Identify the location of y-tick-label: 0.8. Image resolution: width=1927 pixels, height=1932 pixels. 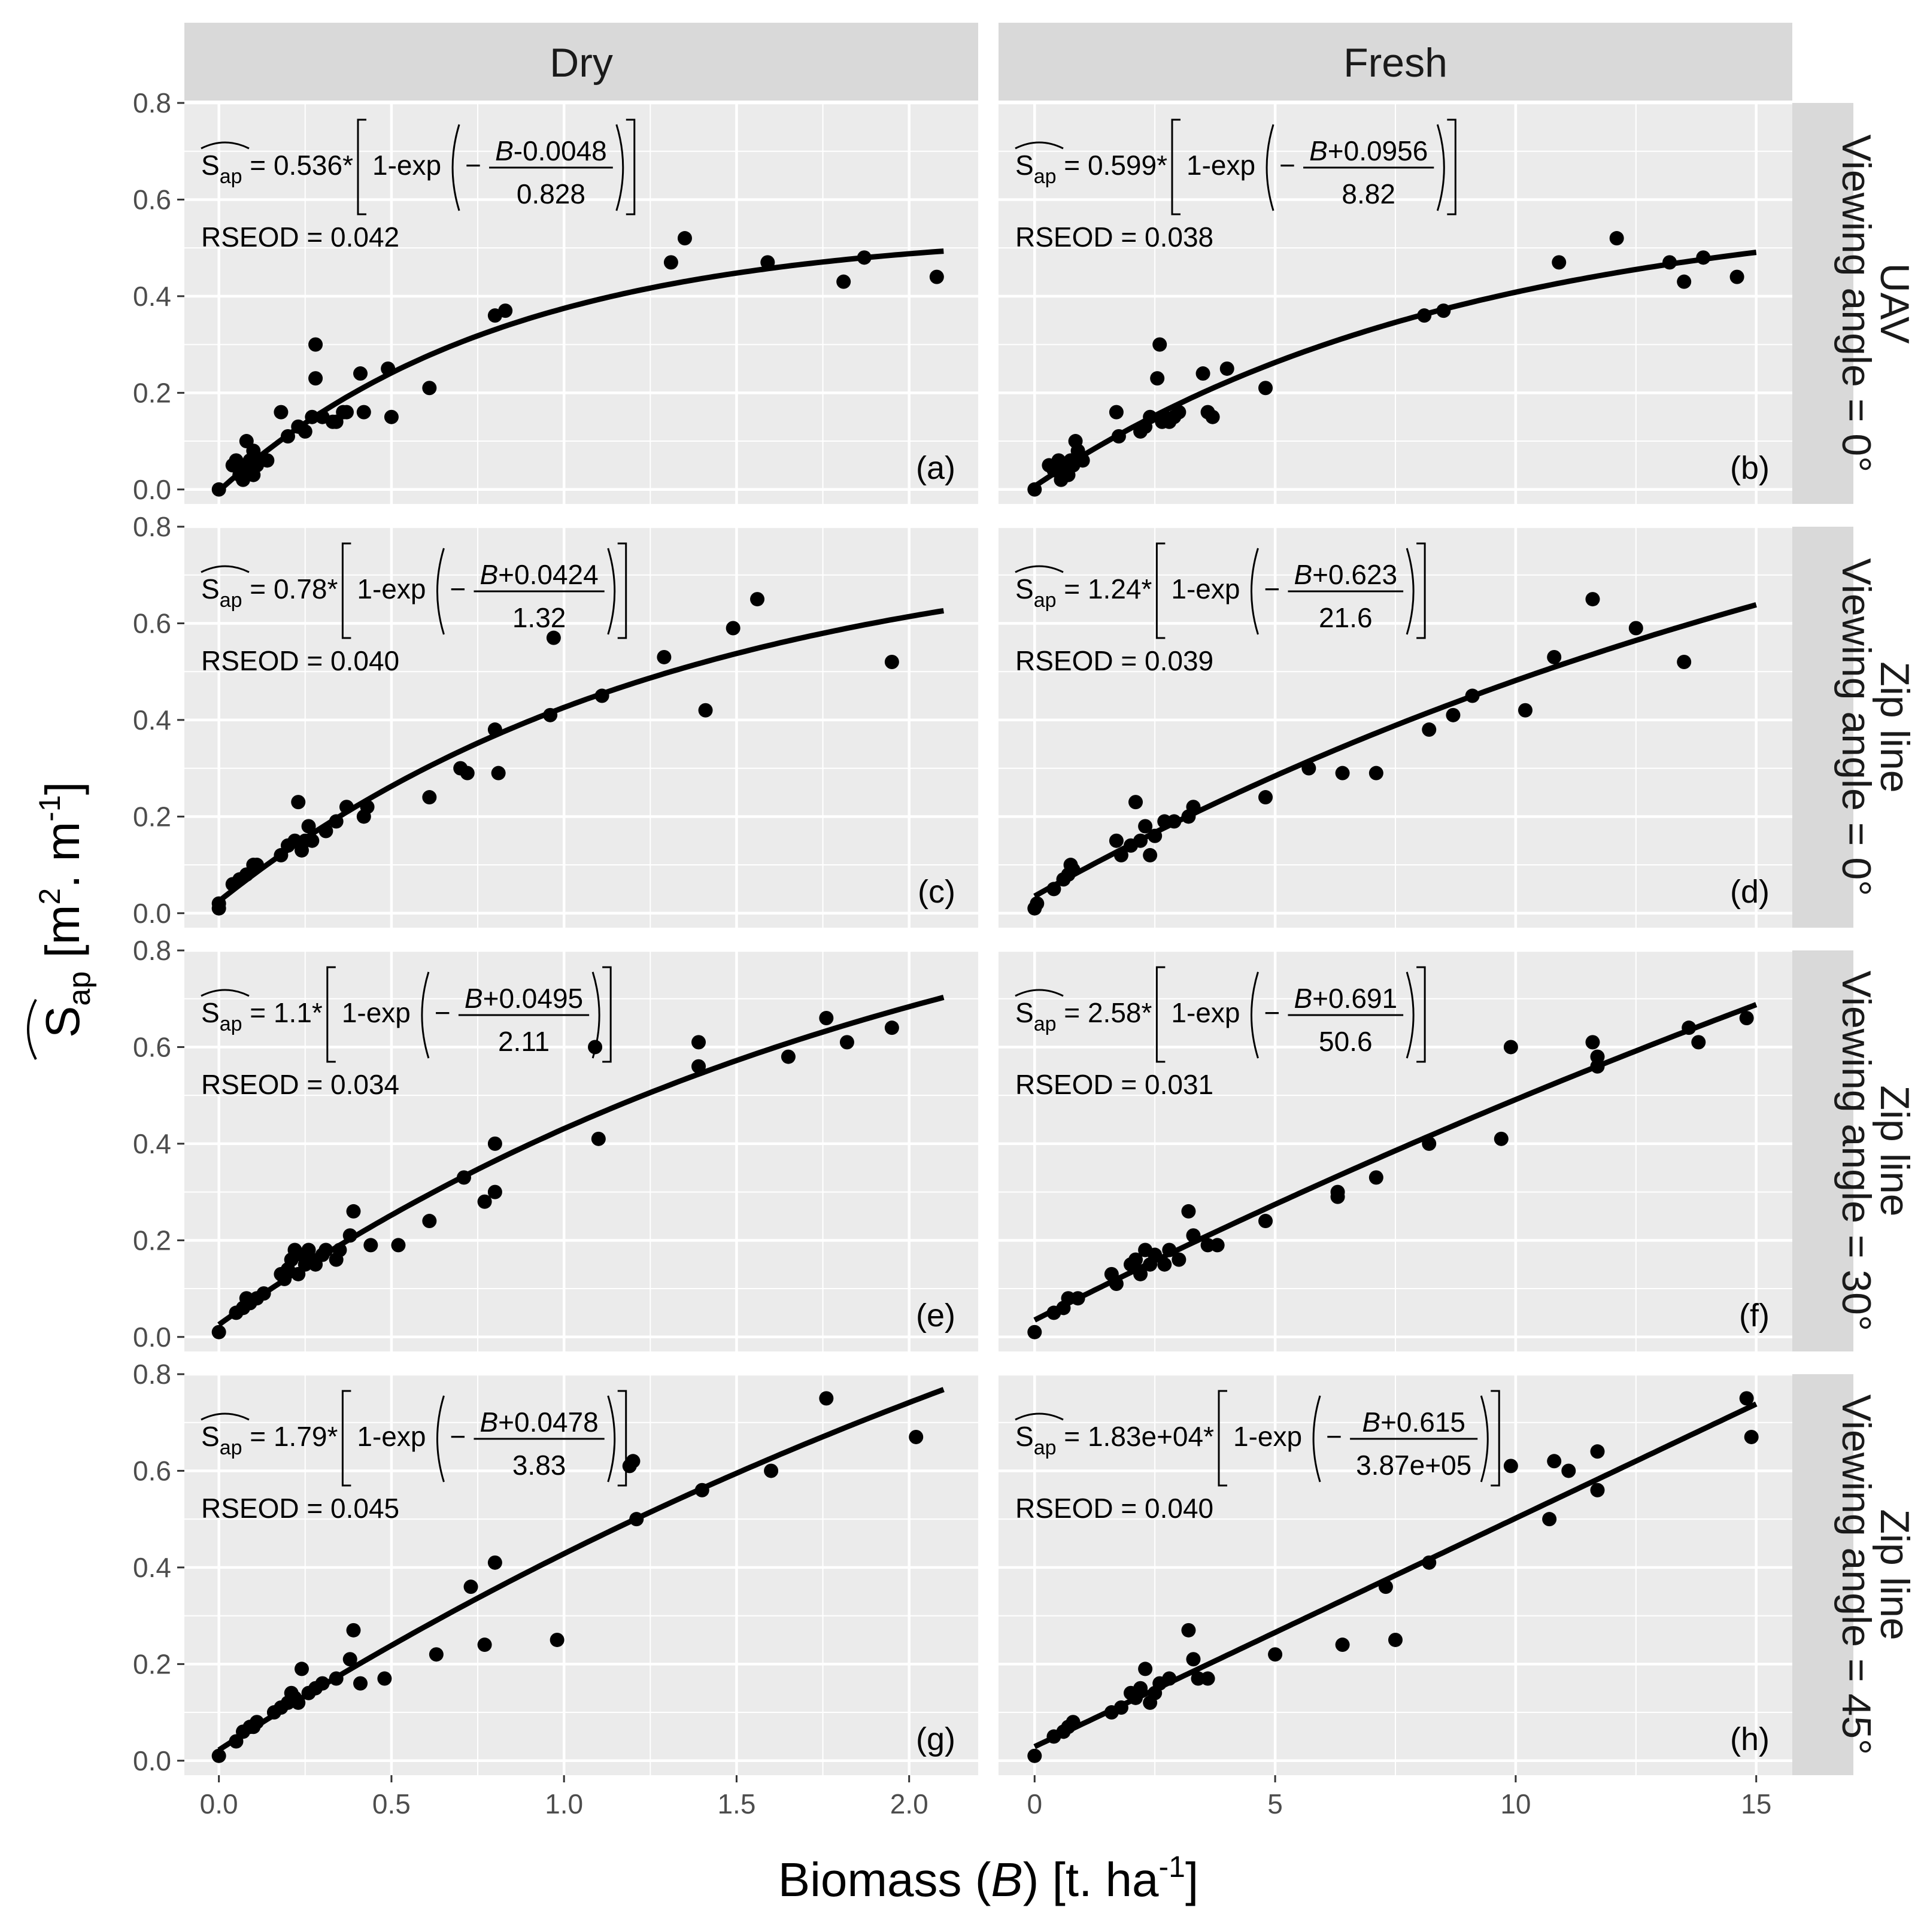
(152, 1374).